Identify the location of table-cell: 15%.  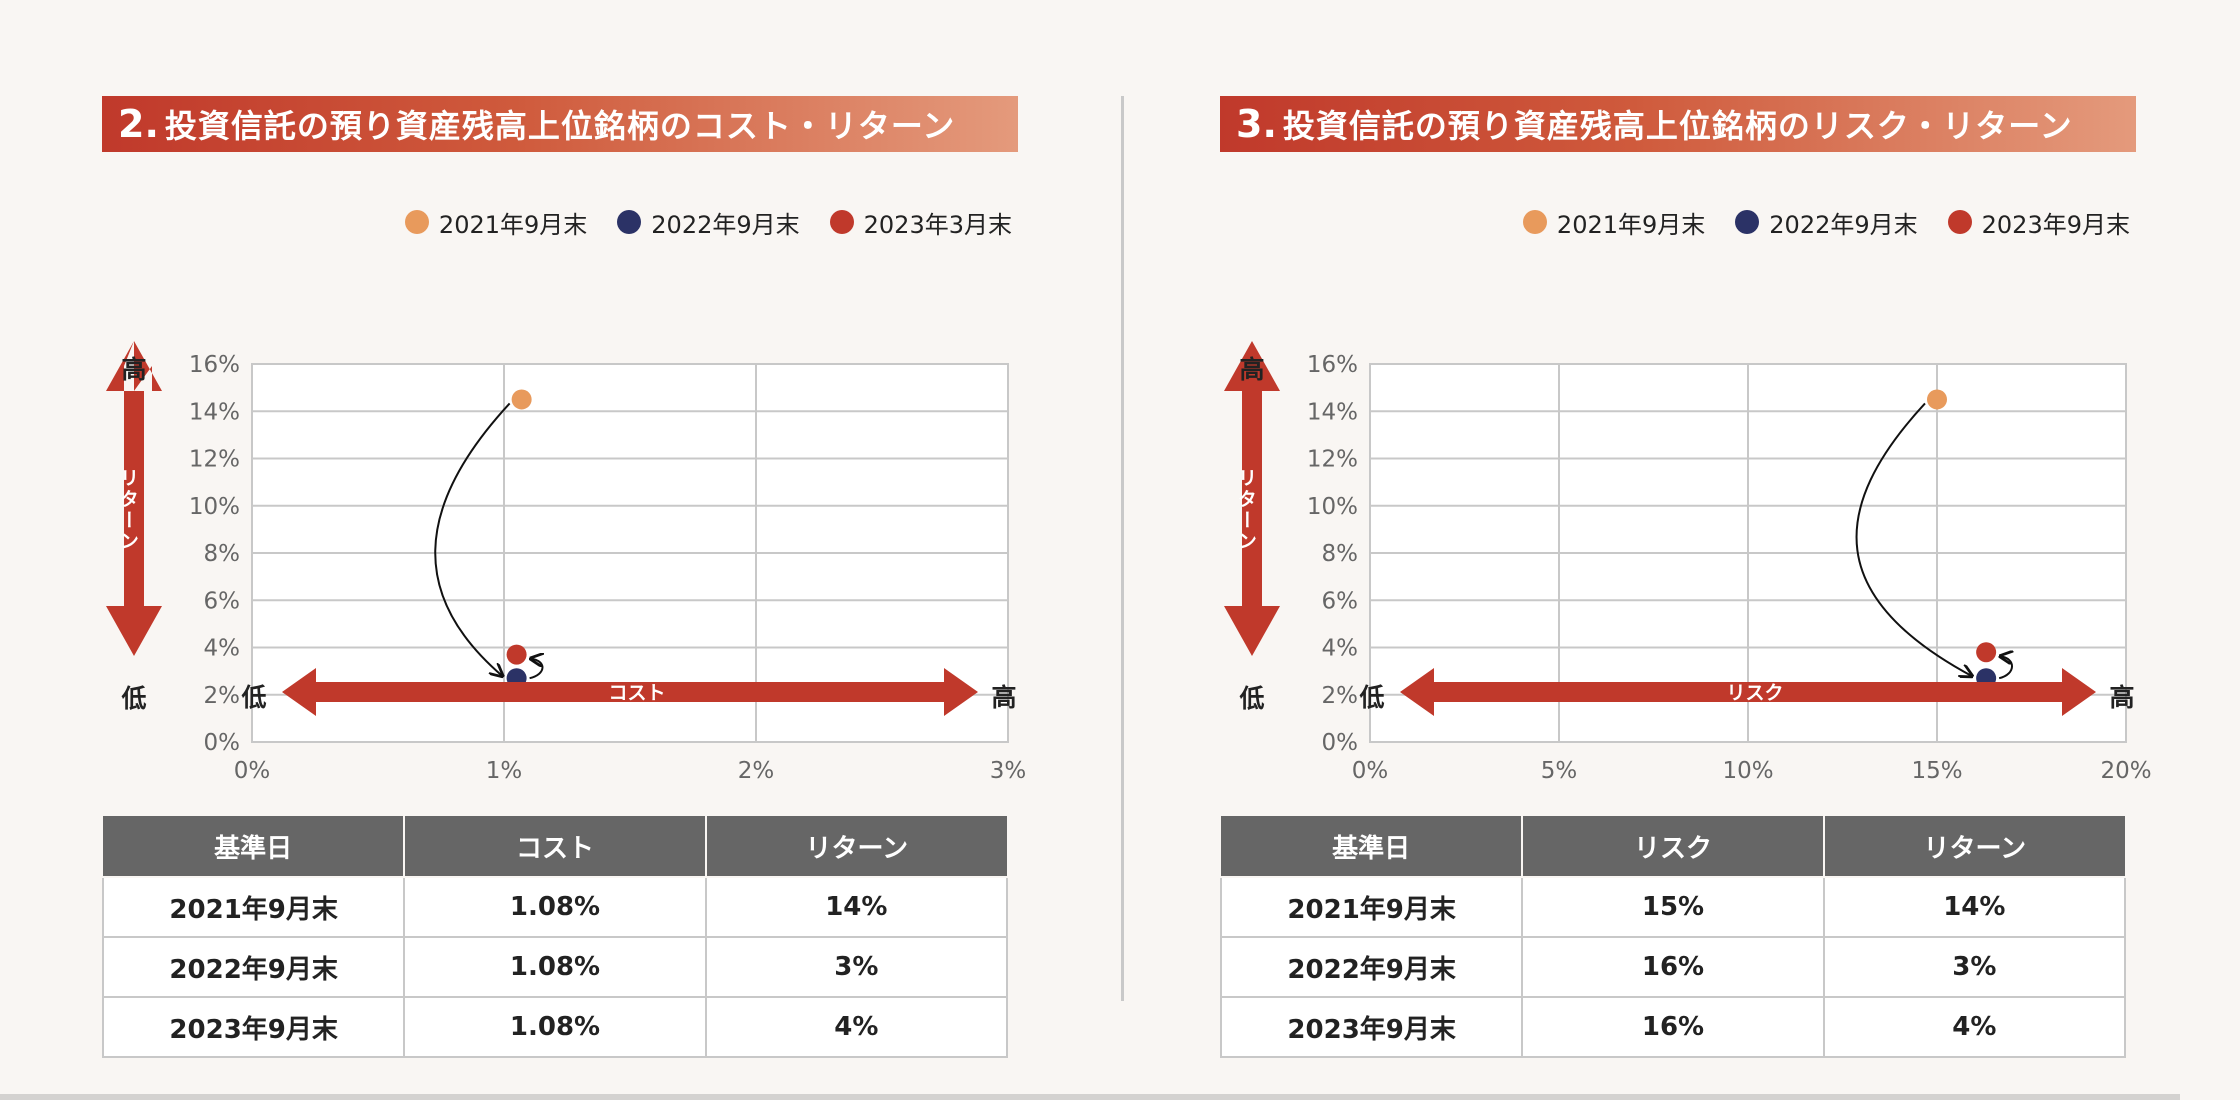
(1673, 907).